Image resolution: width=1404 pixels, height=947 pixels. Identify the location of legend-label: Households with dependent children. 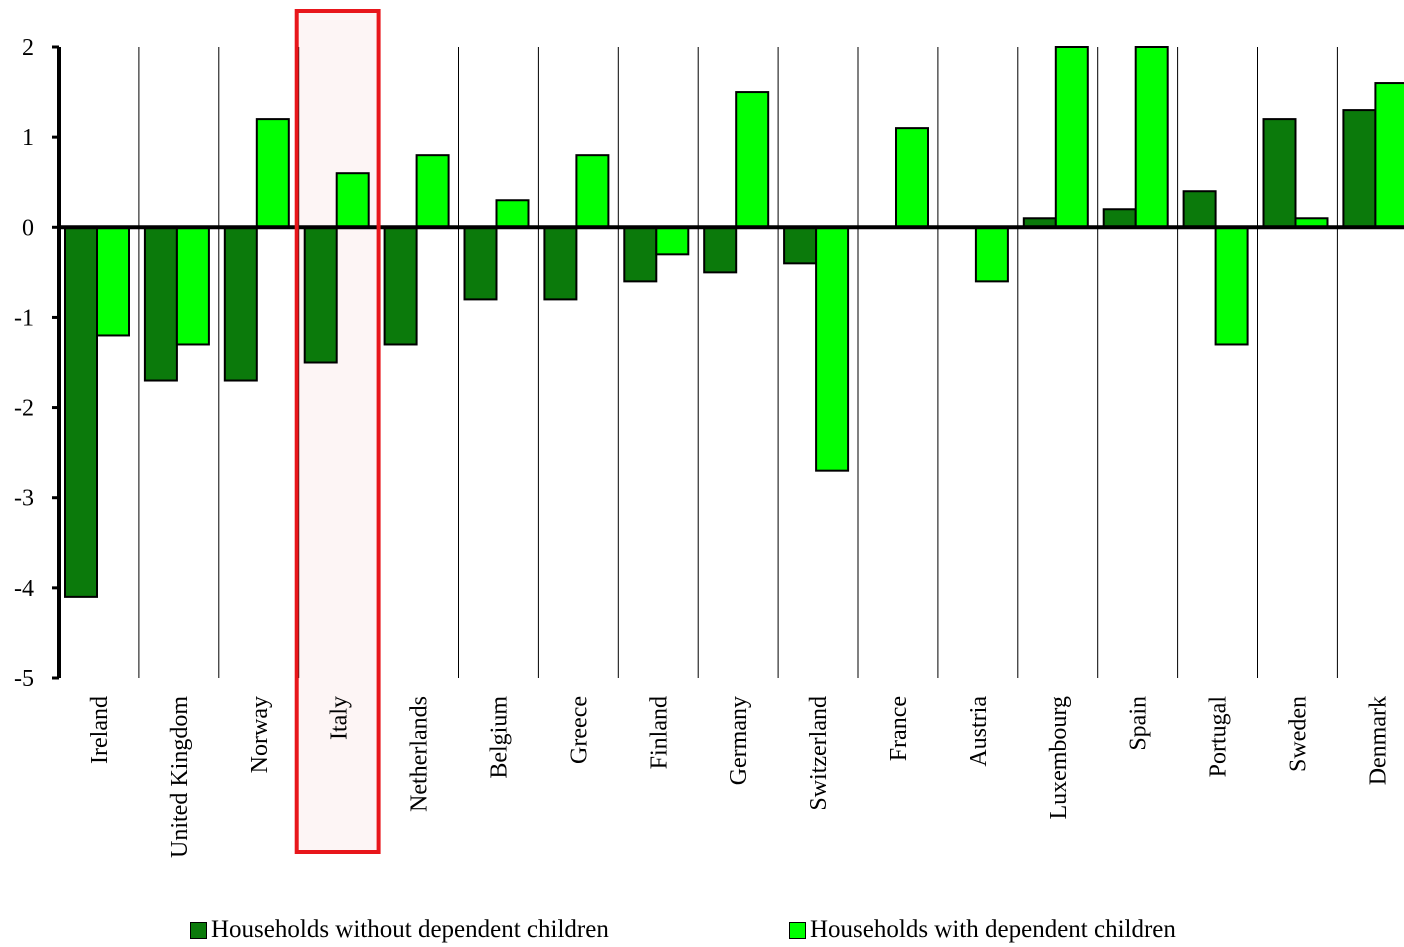
(993, 929).